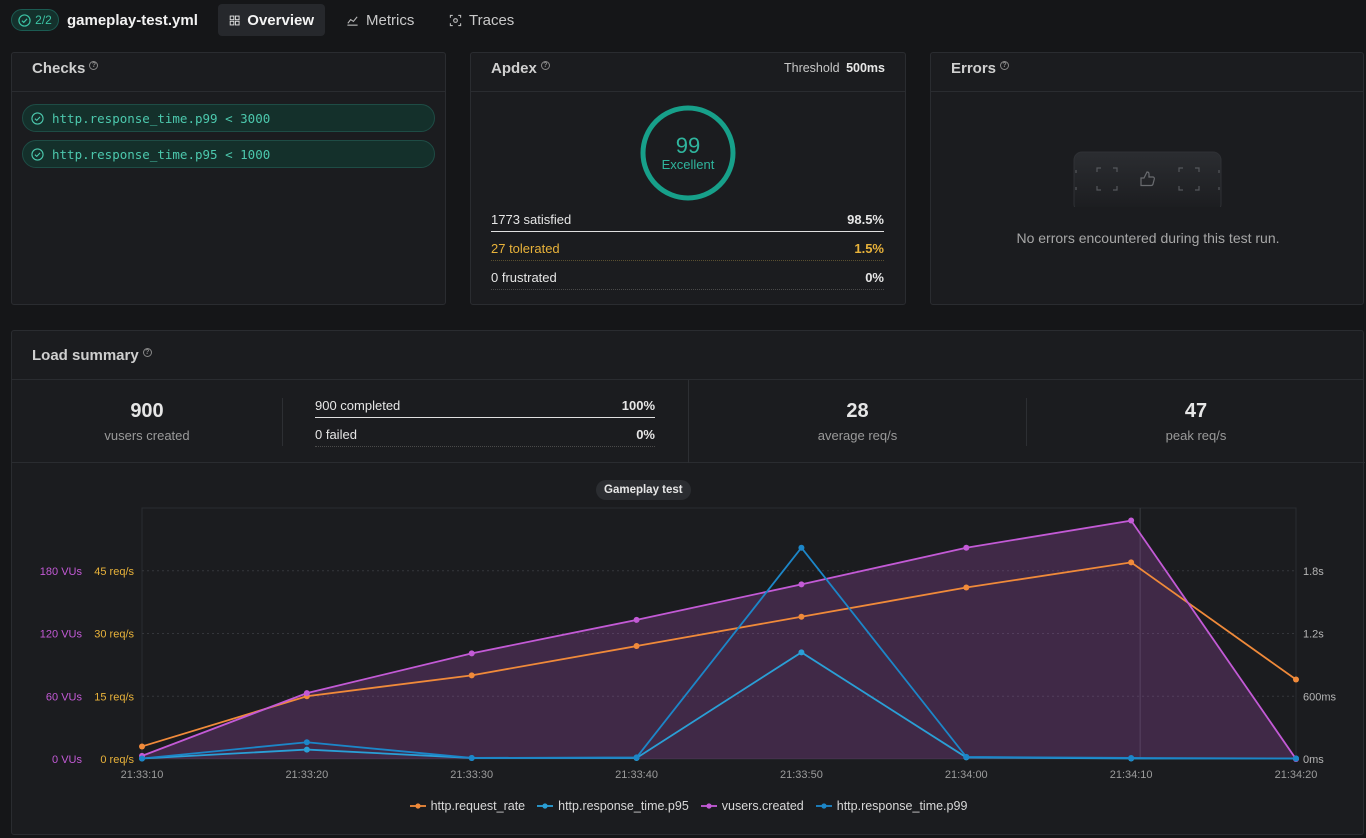  Describe the element at coordinates (801, 775) in the screenshot. I see `x-tick-label: 21:33:50` at that location.